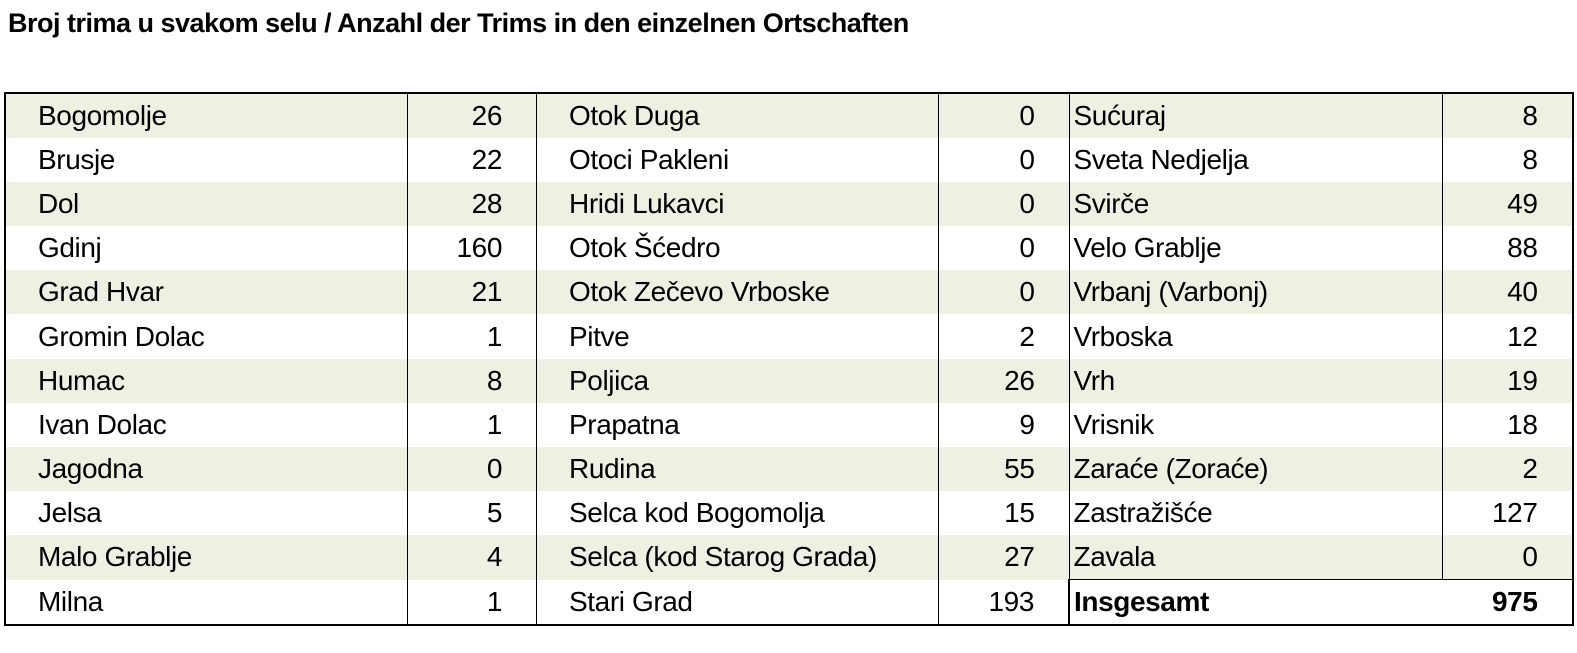 This screenshot has height=653, width=1577. I want to click on trim-count: 49, so click(1507, 204).